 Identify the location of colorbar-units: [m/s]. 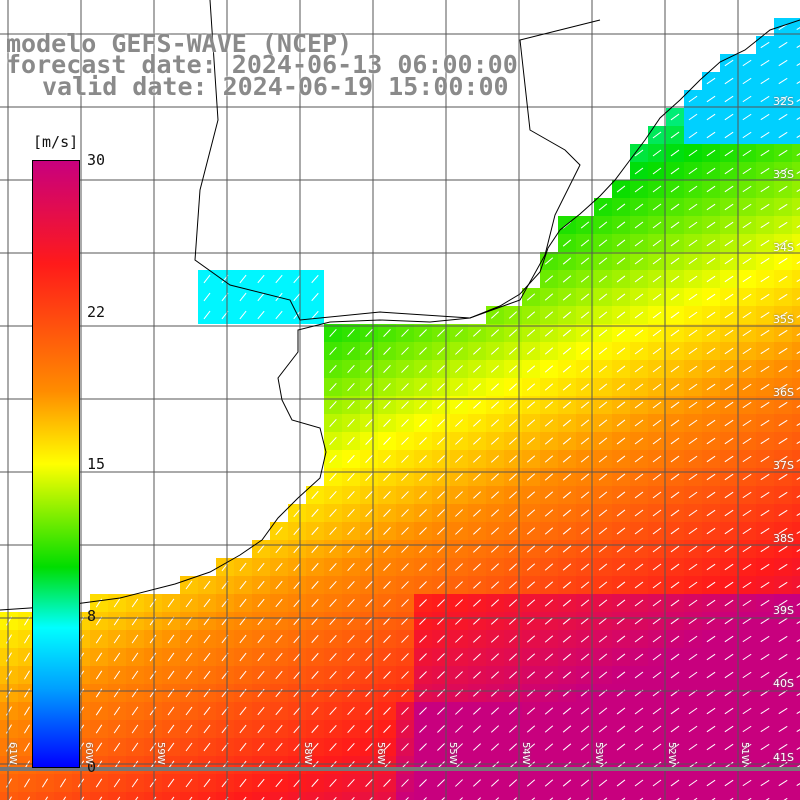
(56, 142).